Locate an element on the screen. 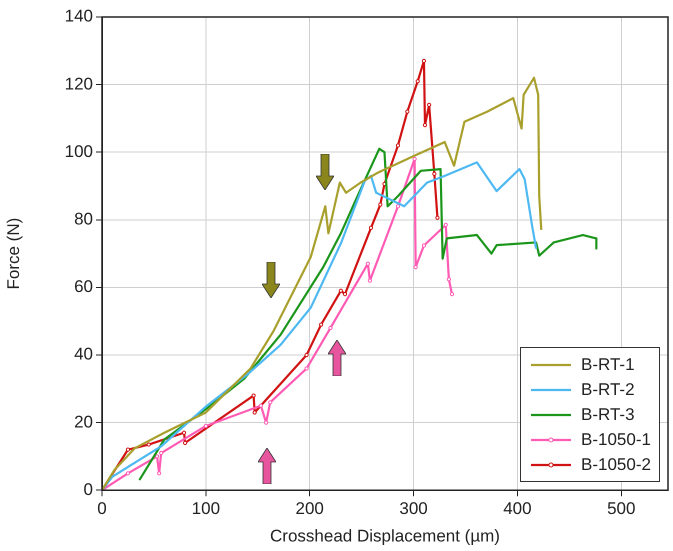 This screenshot has width=673, height=551. y-tick-label: 140 is located at coordinates (78, 16).